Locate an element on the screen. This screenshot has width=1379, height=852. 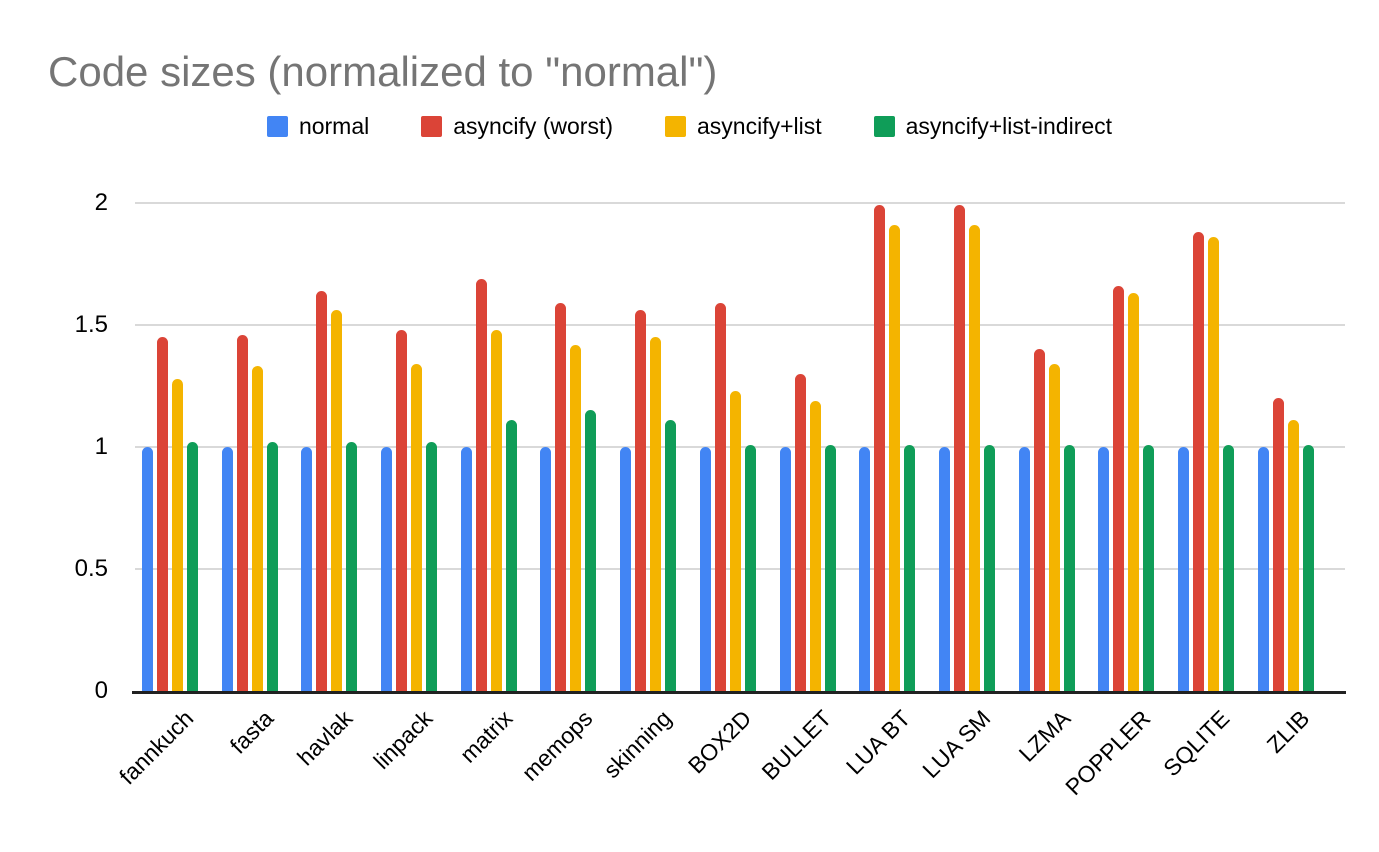
bar-group-havlak is located at coordinates (329, 430).